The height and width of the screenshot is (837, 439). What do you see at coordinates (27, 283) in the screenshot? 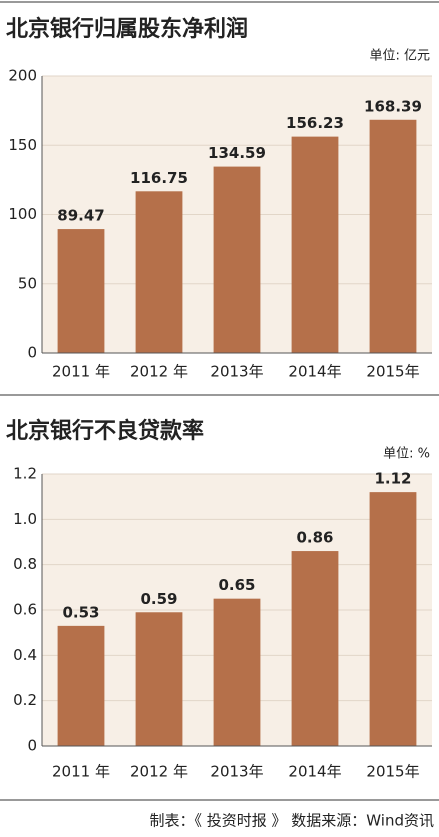
I see `y-tick-label: 50` at bounding box center [27, 283].